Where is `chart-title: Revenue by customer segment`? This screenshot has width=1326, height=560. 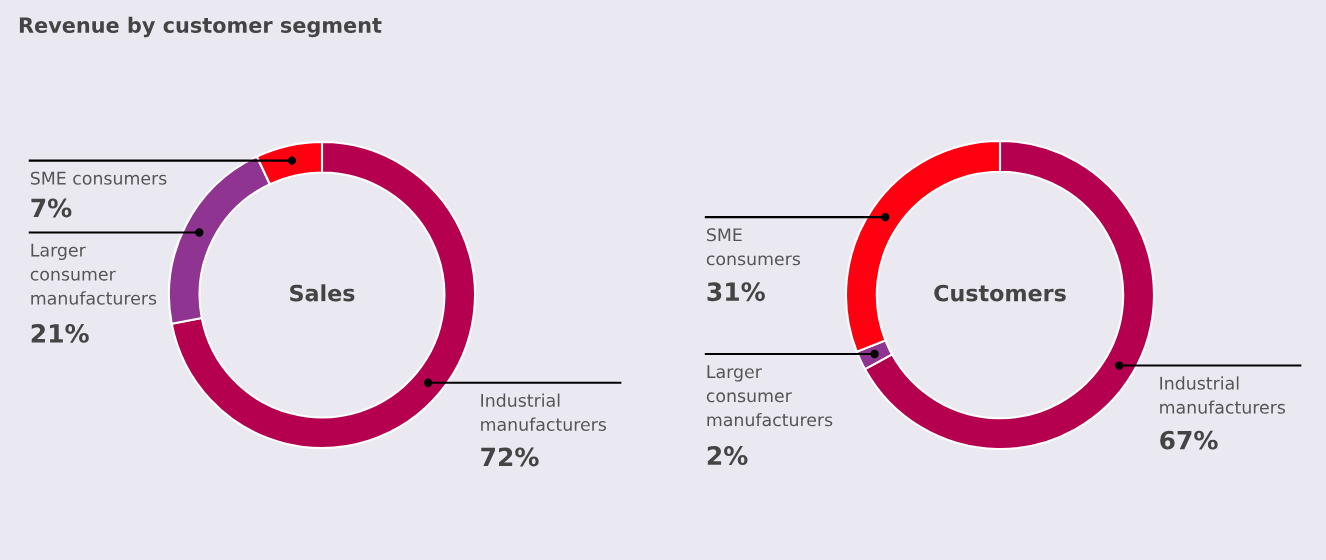
chart-title: Revenue by customer segment is located at coordinates (200, 27).